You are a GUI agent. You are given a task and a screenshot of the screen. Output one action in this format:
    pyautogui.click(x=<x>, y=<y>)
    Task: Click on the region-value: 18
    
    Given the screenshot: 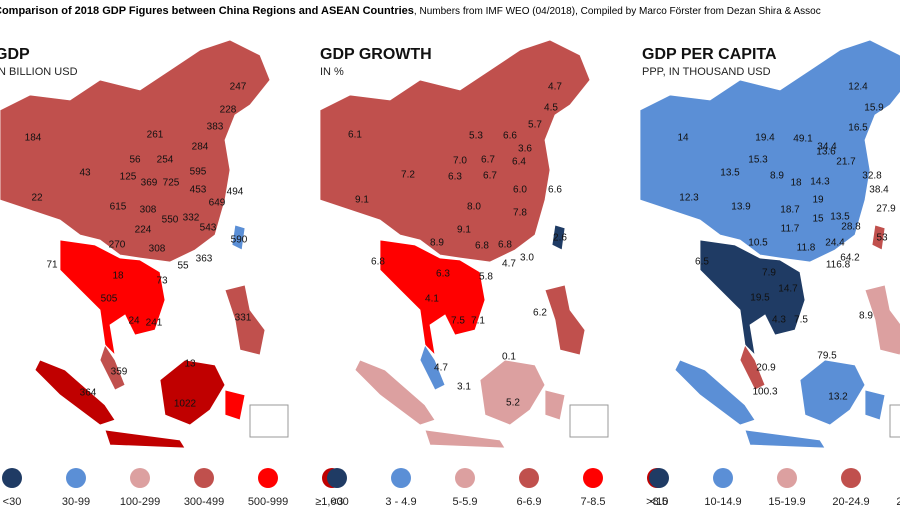 What is the action you would take?
    pyautogui.click(x=796, y=183)
    